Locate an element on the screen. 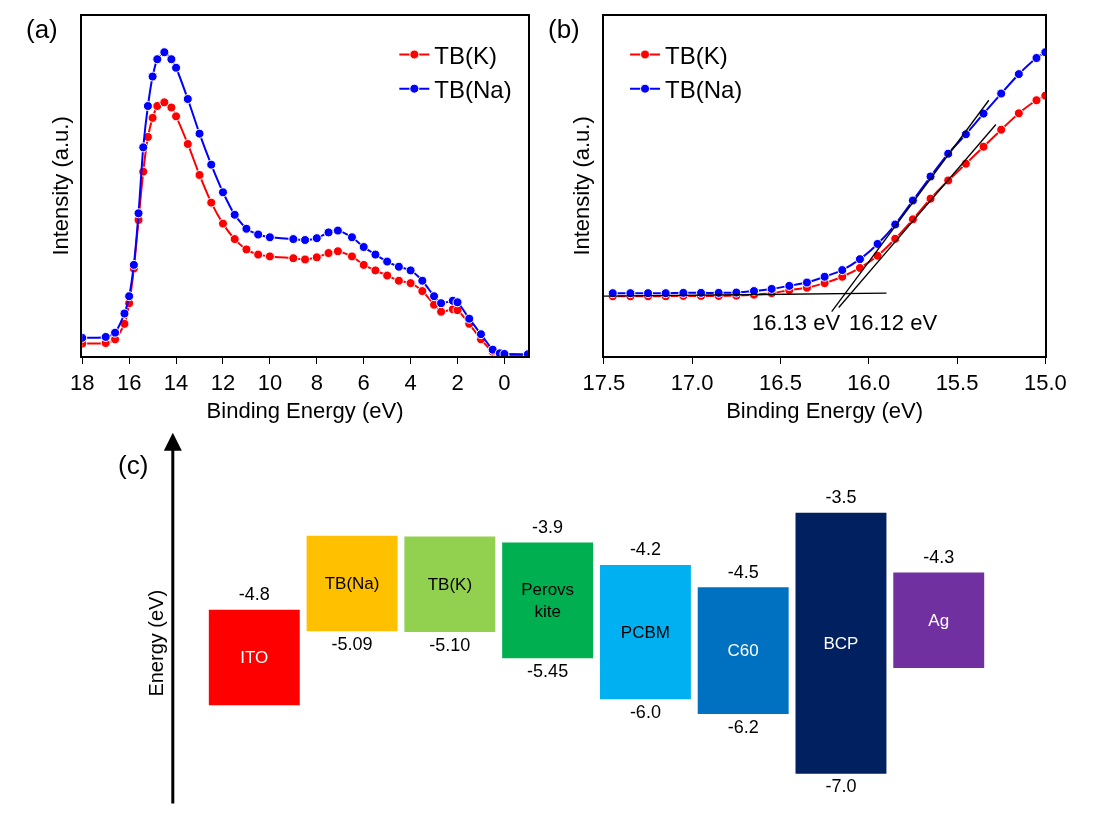  data-label: -3.9 is located at coordinates (548, 526).